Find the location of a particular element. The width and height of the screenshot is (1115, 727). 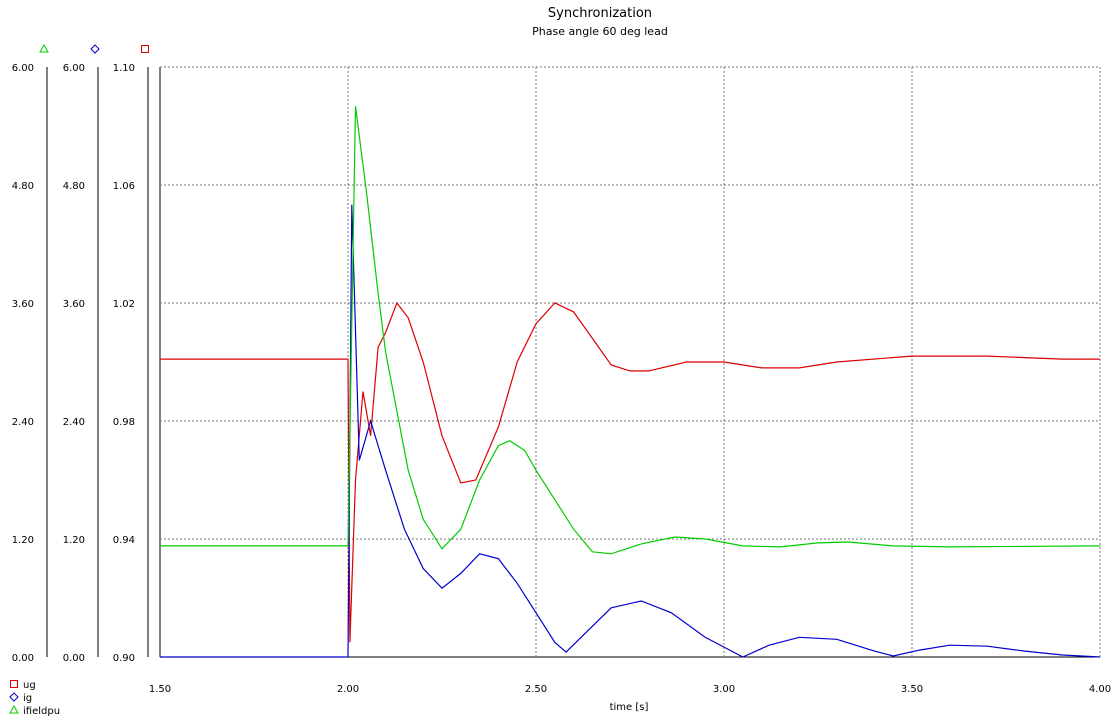

chart-subtitle: Phase angle 60 deg lead is located at coordinates (600, 31).